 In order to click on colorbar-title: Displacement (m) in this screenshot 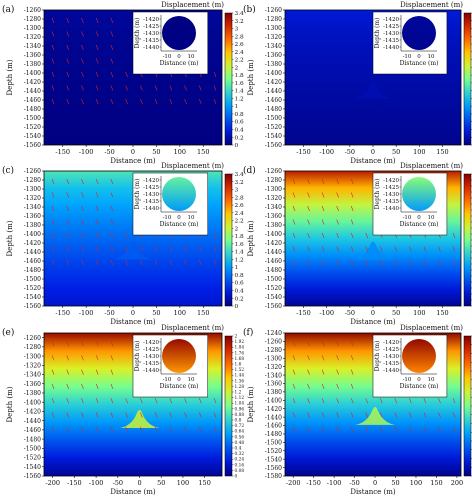, I will do `click(431, 328)`.